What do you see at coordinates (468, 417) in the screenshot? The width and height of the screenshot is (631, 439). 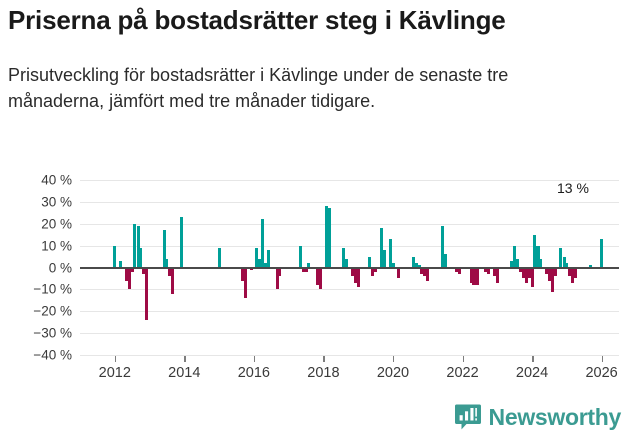 I see `bar-chart-speech-bubble-icon` at bounding box center [468, 417].